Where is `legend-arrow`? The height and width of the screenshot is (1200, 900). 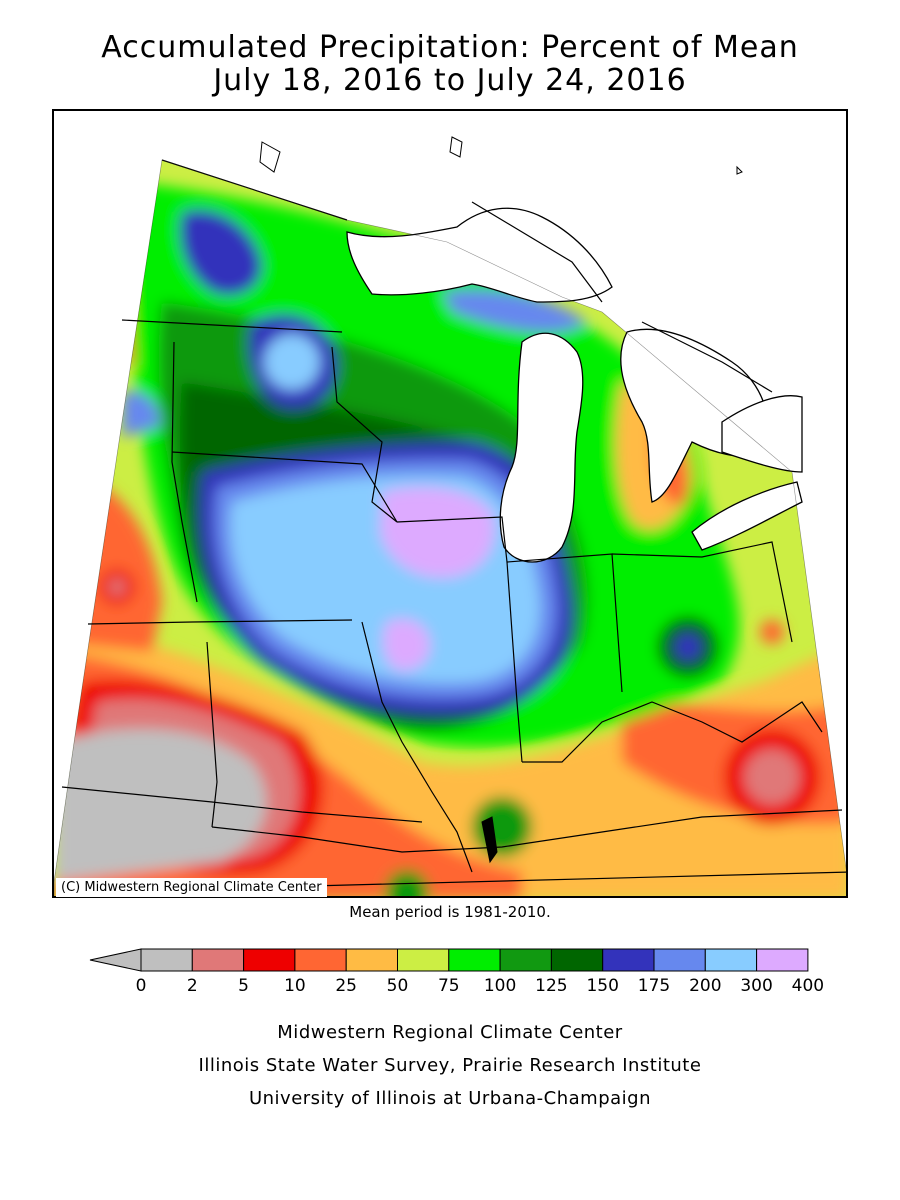 legend-arrow is located at coordinates (115, 960).